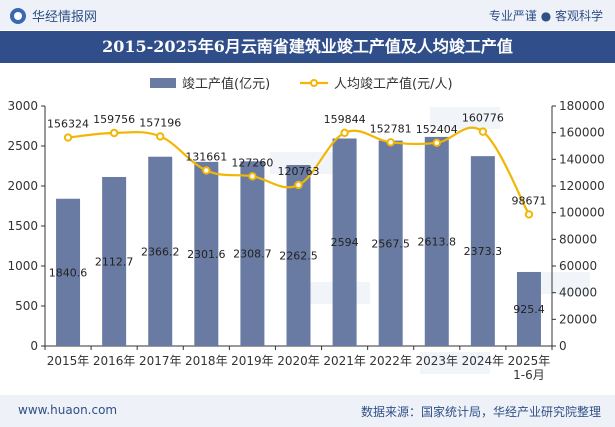 This screenshot has width=615, height=427. I want to click on y-left-tick-label: 2000, so click(22, 186).